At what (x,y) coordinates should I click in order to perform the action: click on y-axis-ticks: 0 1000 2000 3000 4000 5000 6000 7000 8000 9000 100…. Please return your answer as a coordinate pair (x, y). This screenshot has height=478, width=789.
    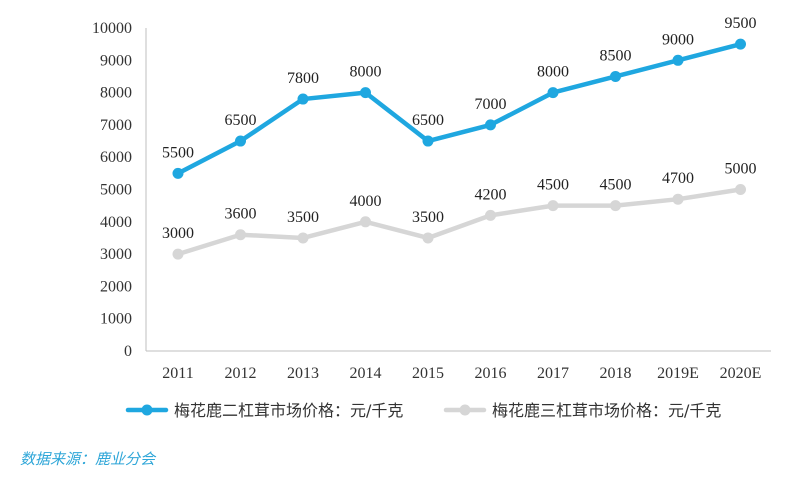
    Looking at the image, I should click on (112, 190).